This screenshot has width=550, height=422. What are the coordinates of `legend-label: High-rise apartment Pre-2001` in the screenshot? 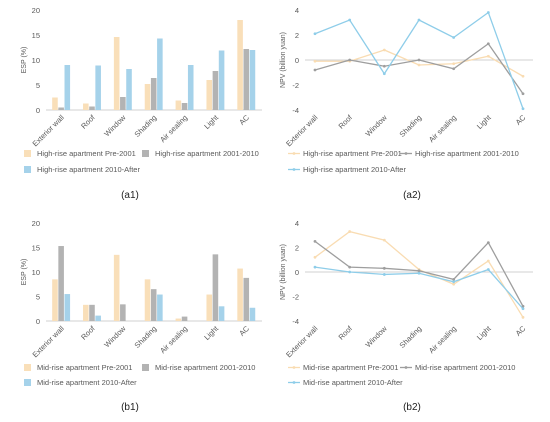 It's located at (352, 153).